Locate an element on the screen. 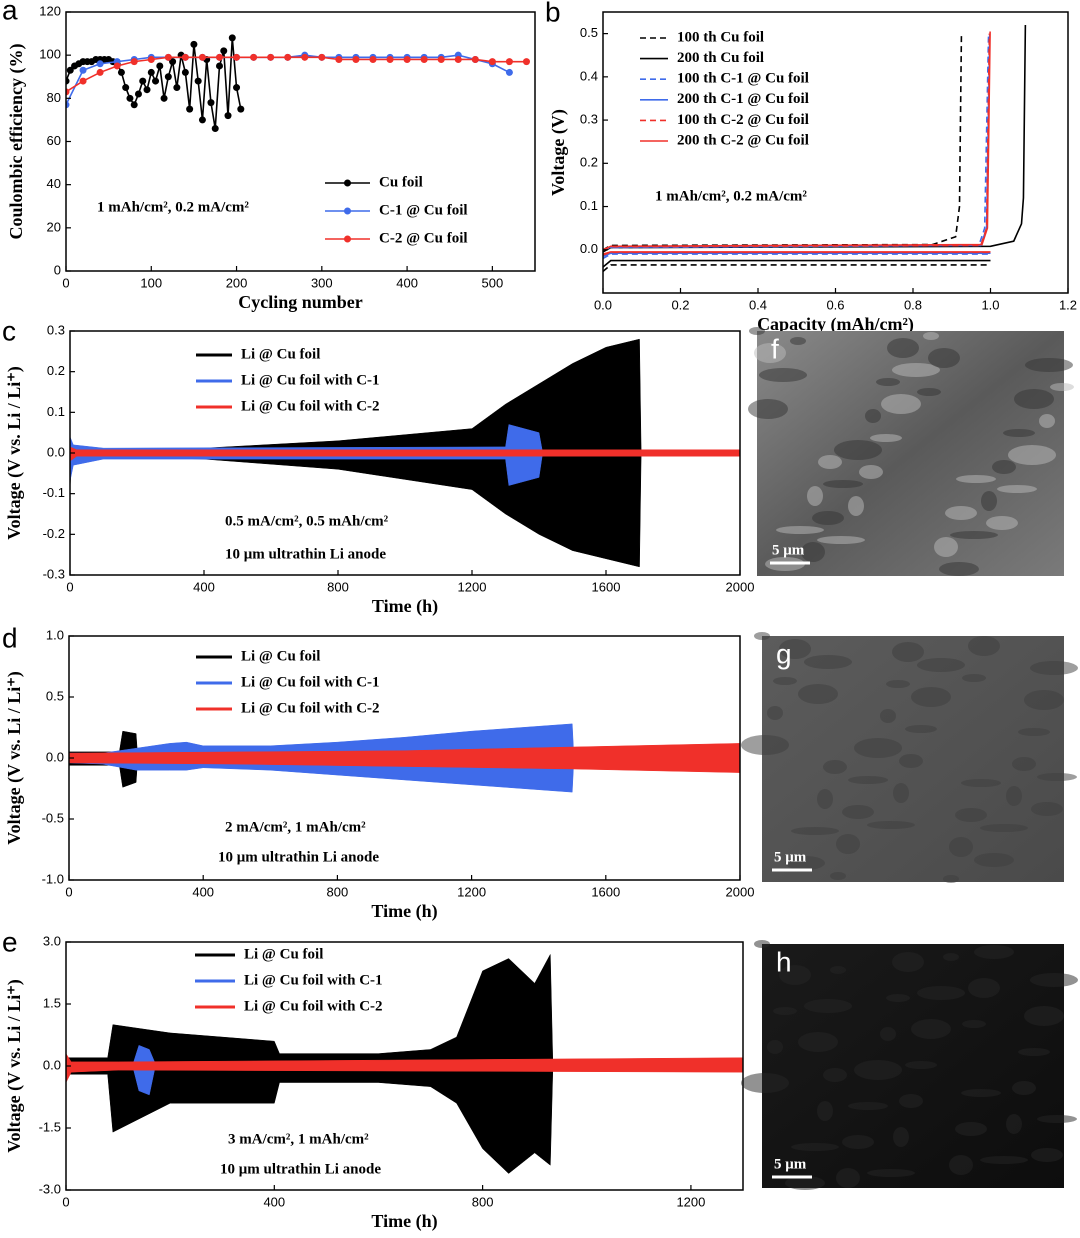 This screenshot has width=1080, height=1238. y-tick-label: 60 is located at coordinates (54, 140).